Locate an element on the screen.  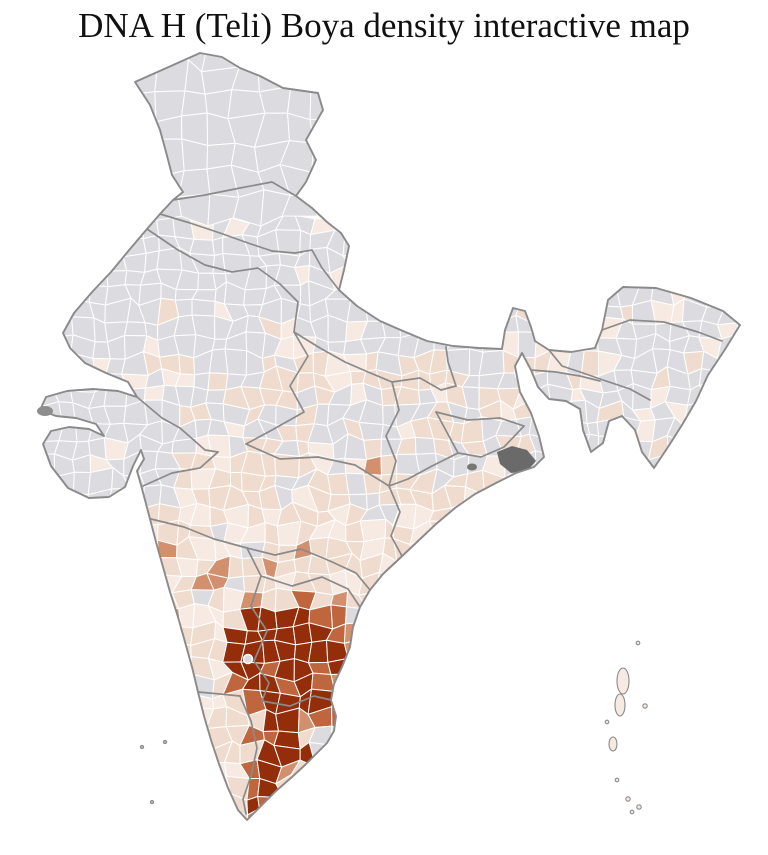
islands-layer is located at coordinates (393, 727).